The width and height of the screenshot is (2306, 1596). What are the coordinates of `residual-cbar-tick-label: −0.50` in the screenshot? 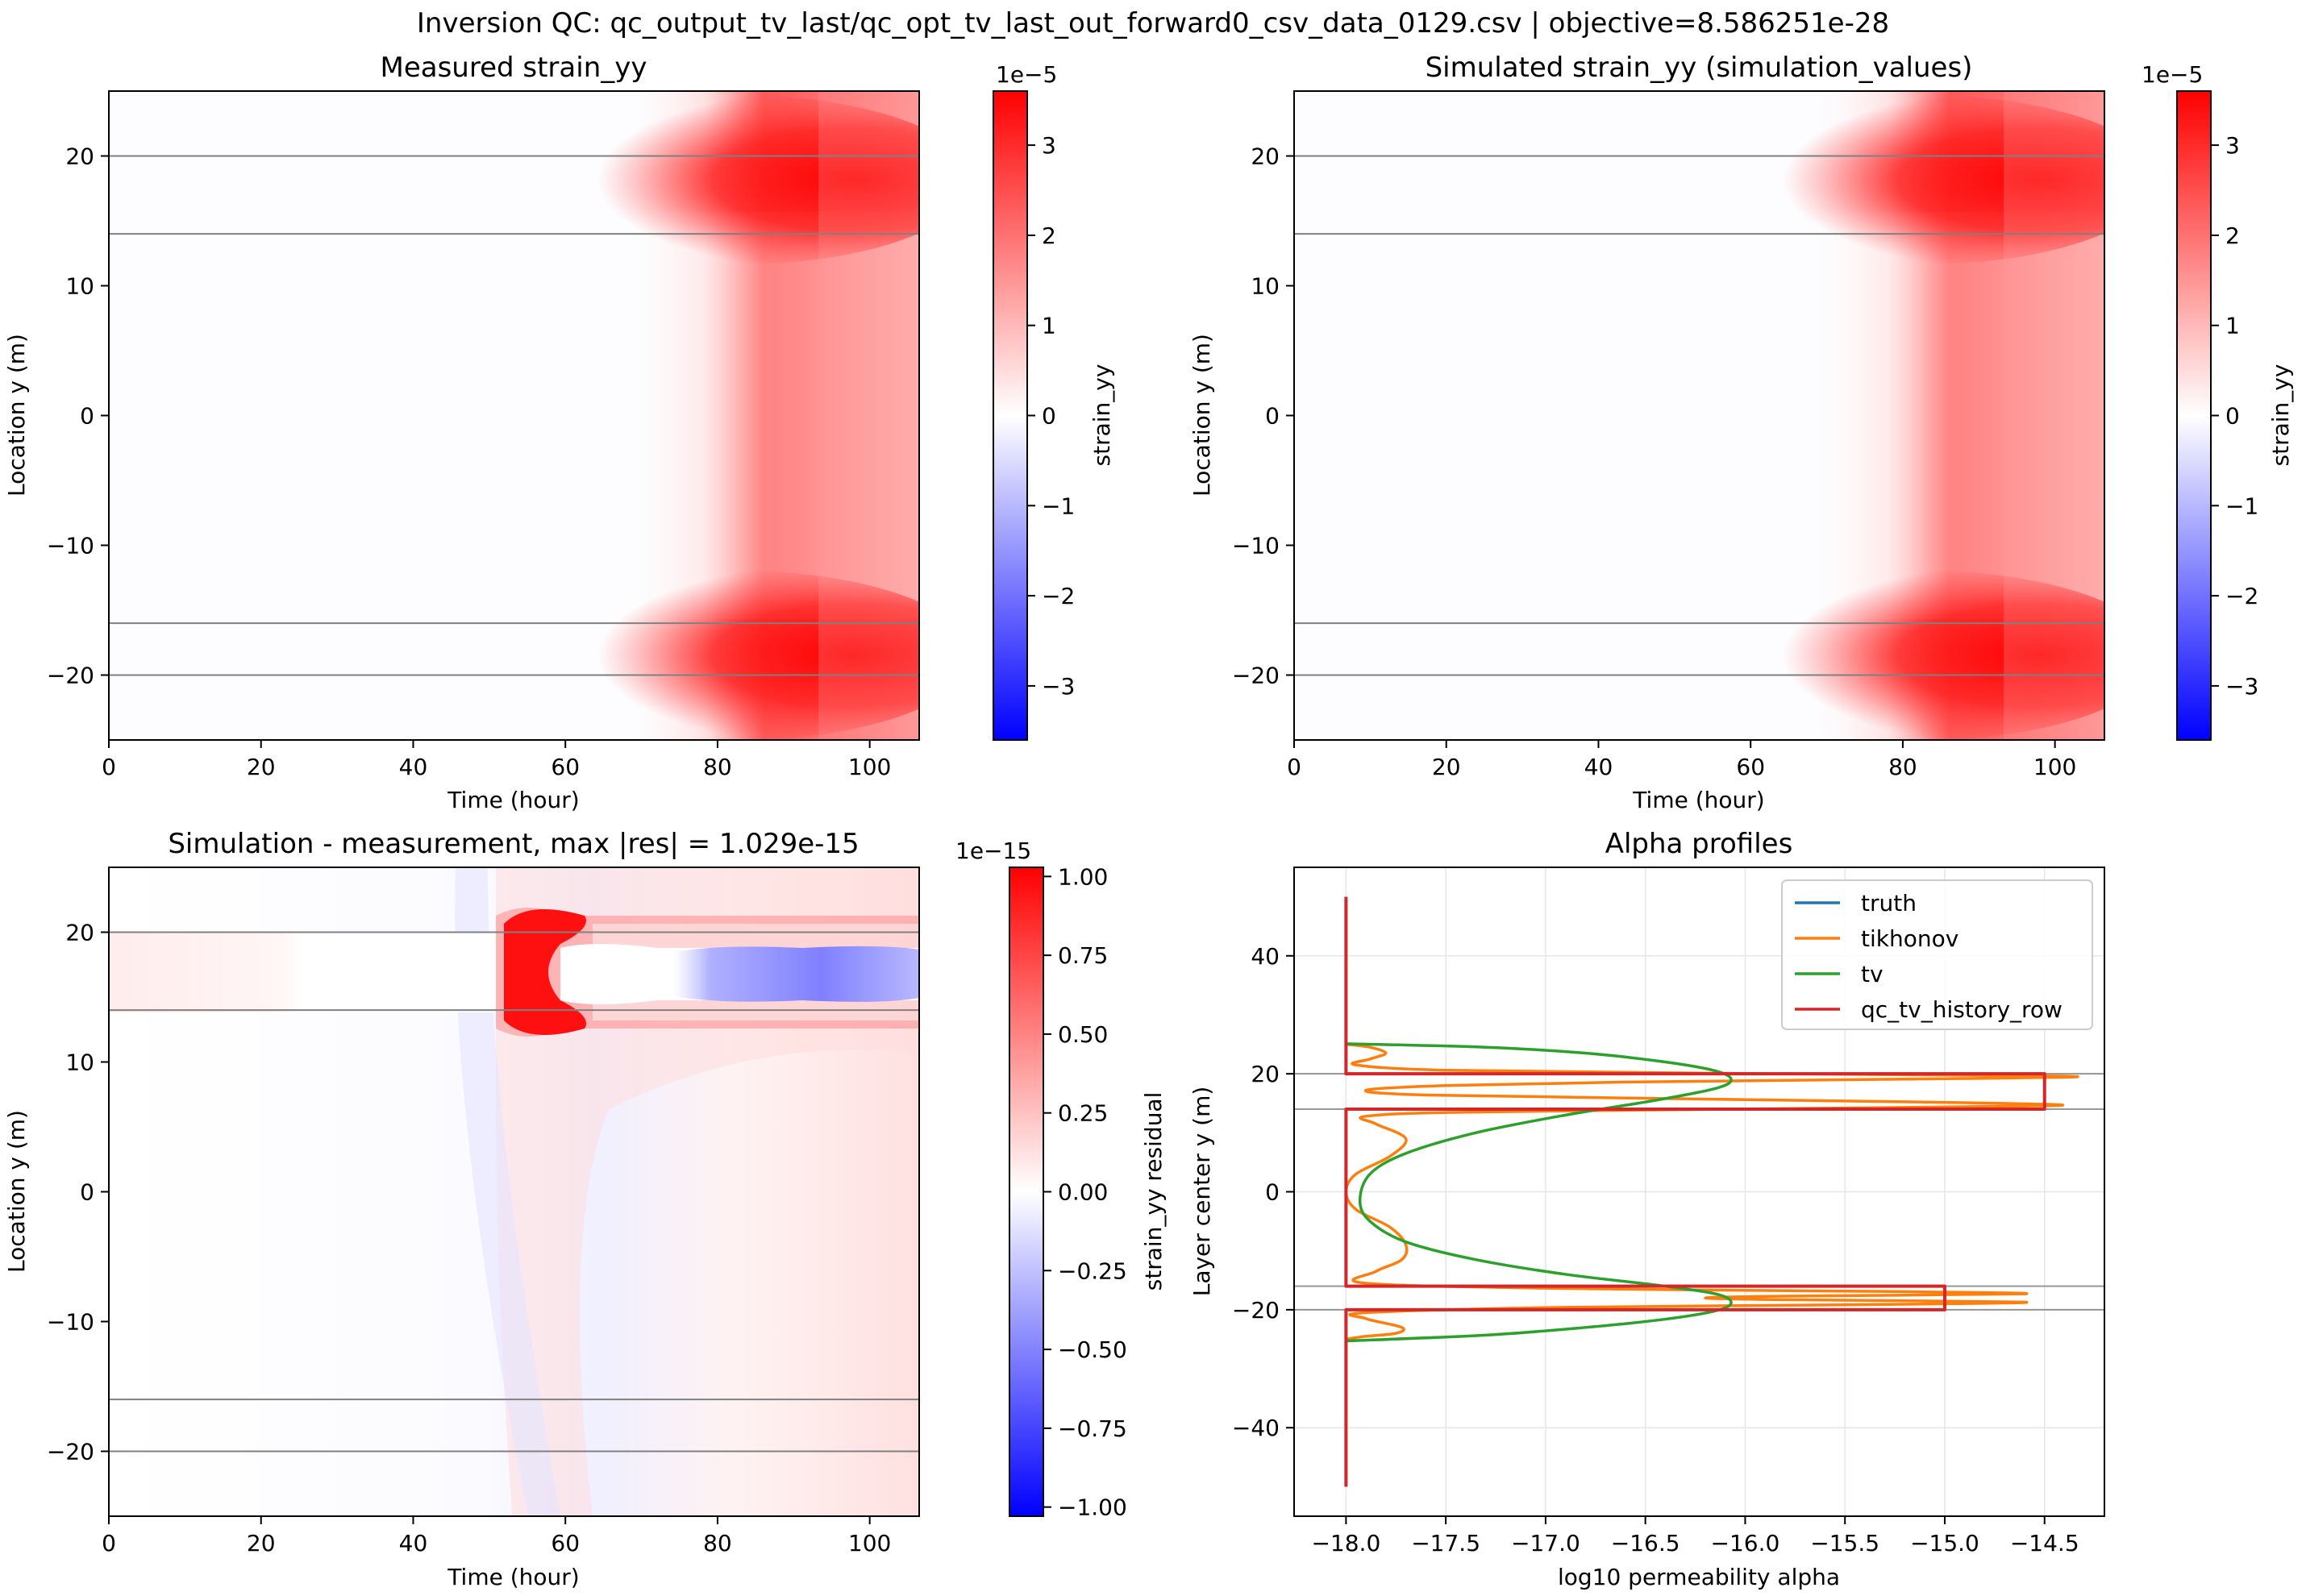 It's located at (1092, 1349).